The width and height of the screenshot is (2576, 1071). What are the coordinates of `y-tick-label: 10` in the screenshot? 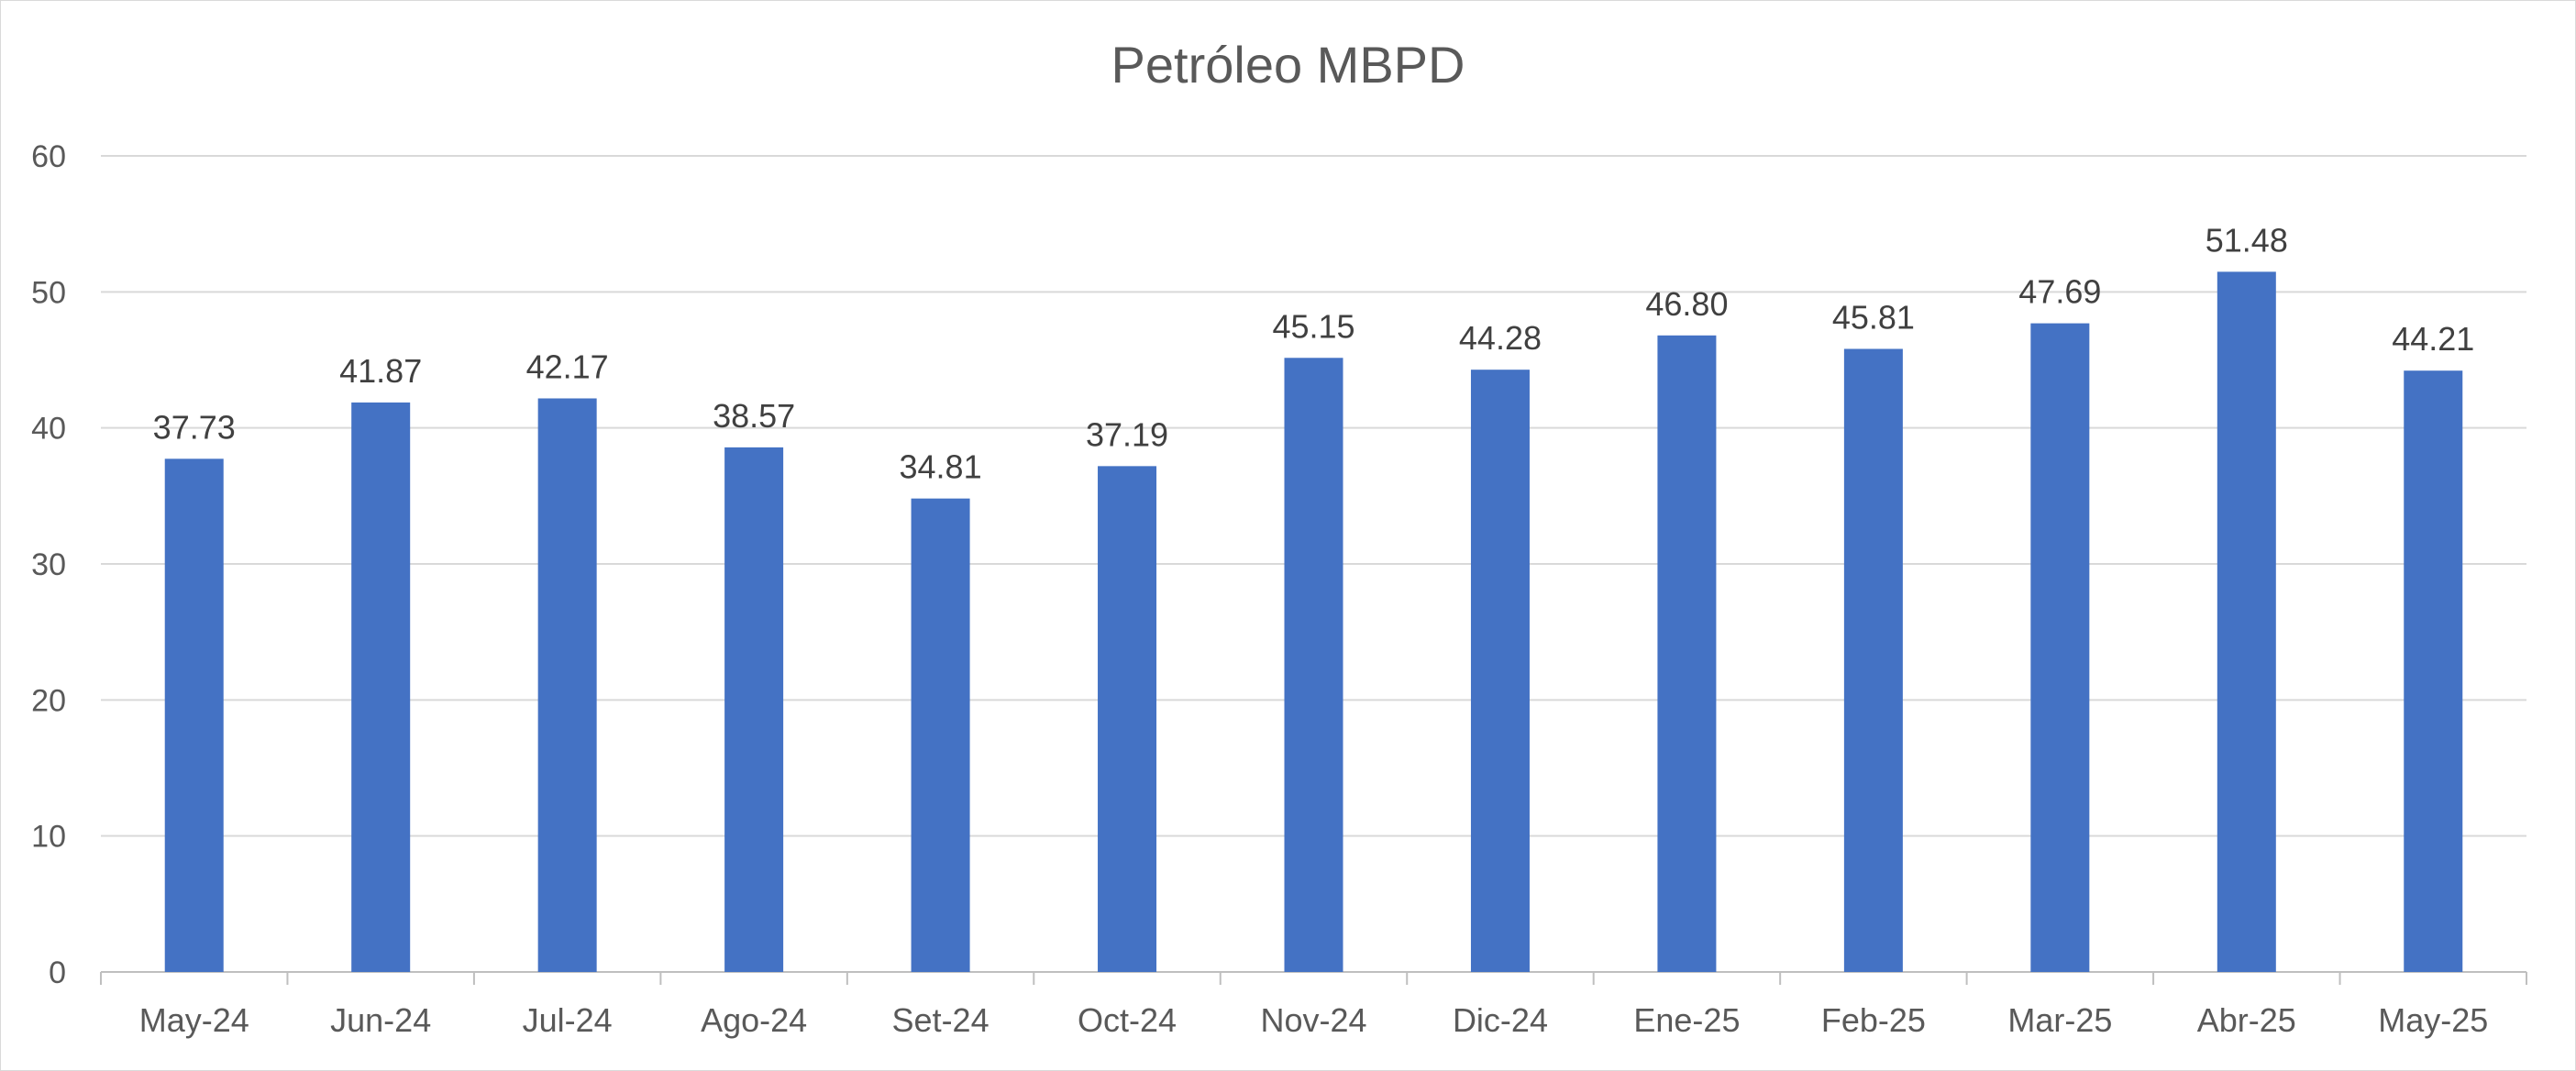 It's located at (48, 837).